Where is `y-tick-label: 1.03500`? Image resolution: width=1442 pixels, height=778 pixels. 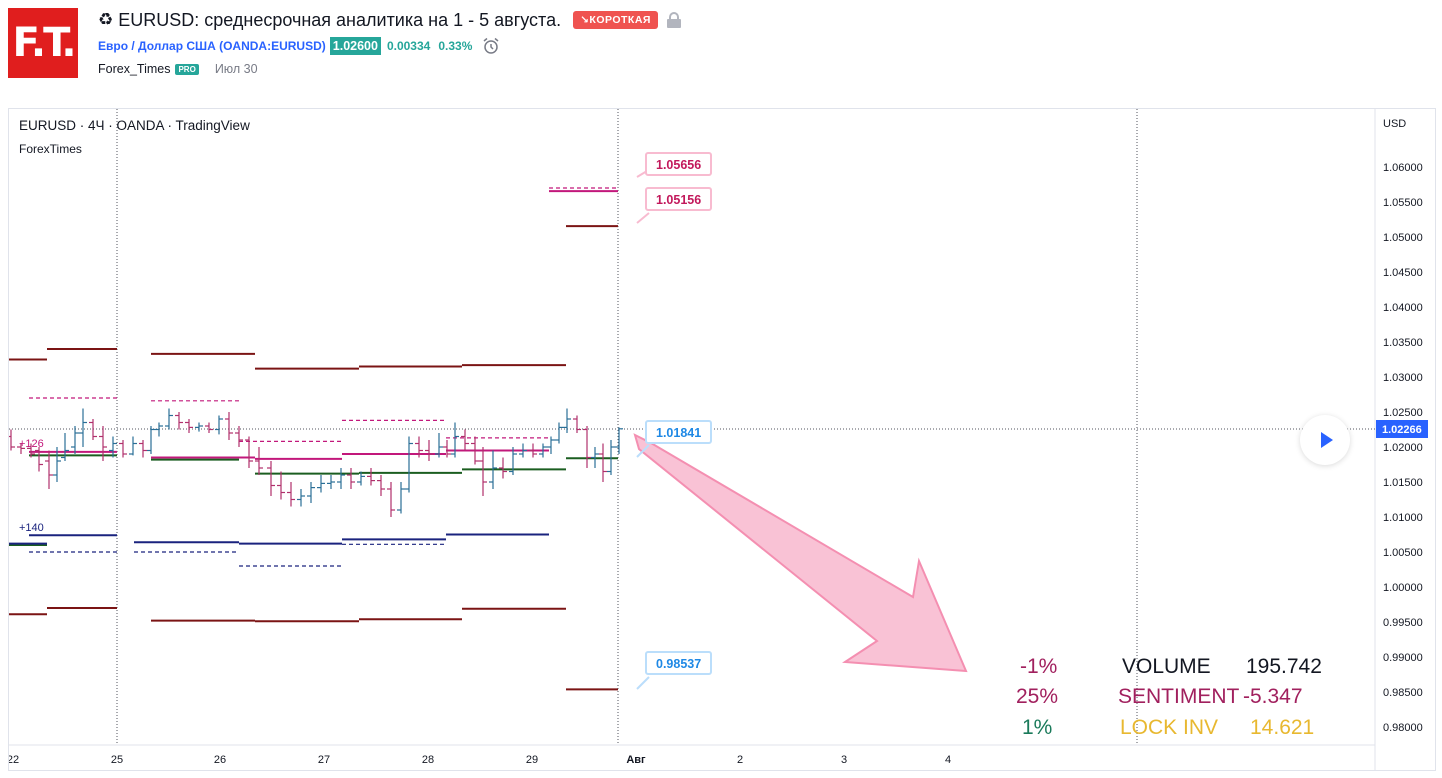 y-tick-label: 1.03500 is located at coordinates (1403, 343).